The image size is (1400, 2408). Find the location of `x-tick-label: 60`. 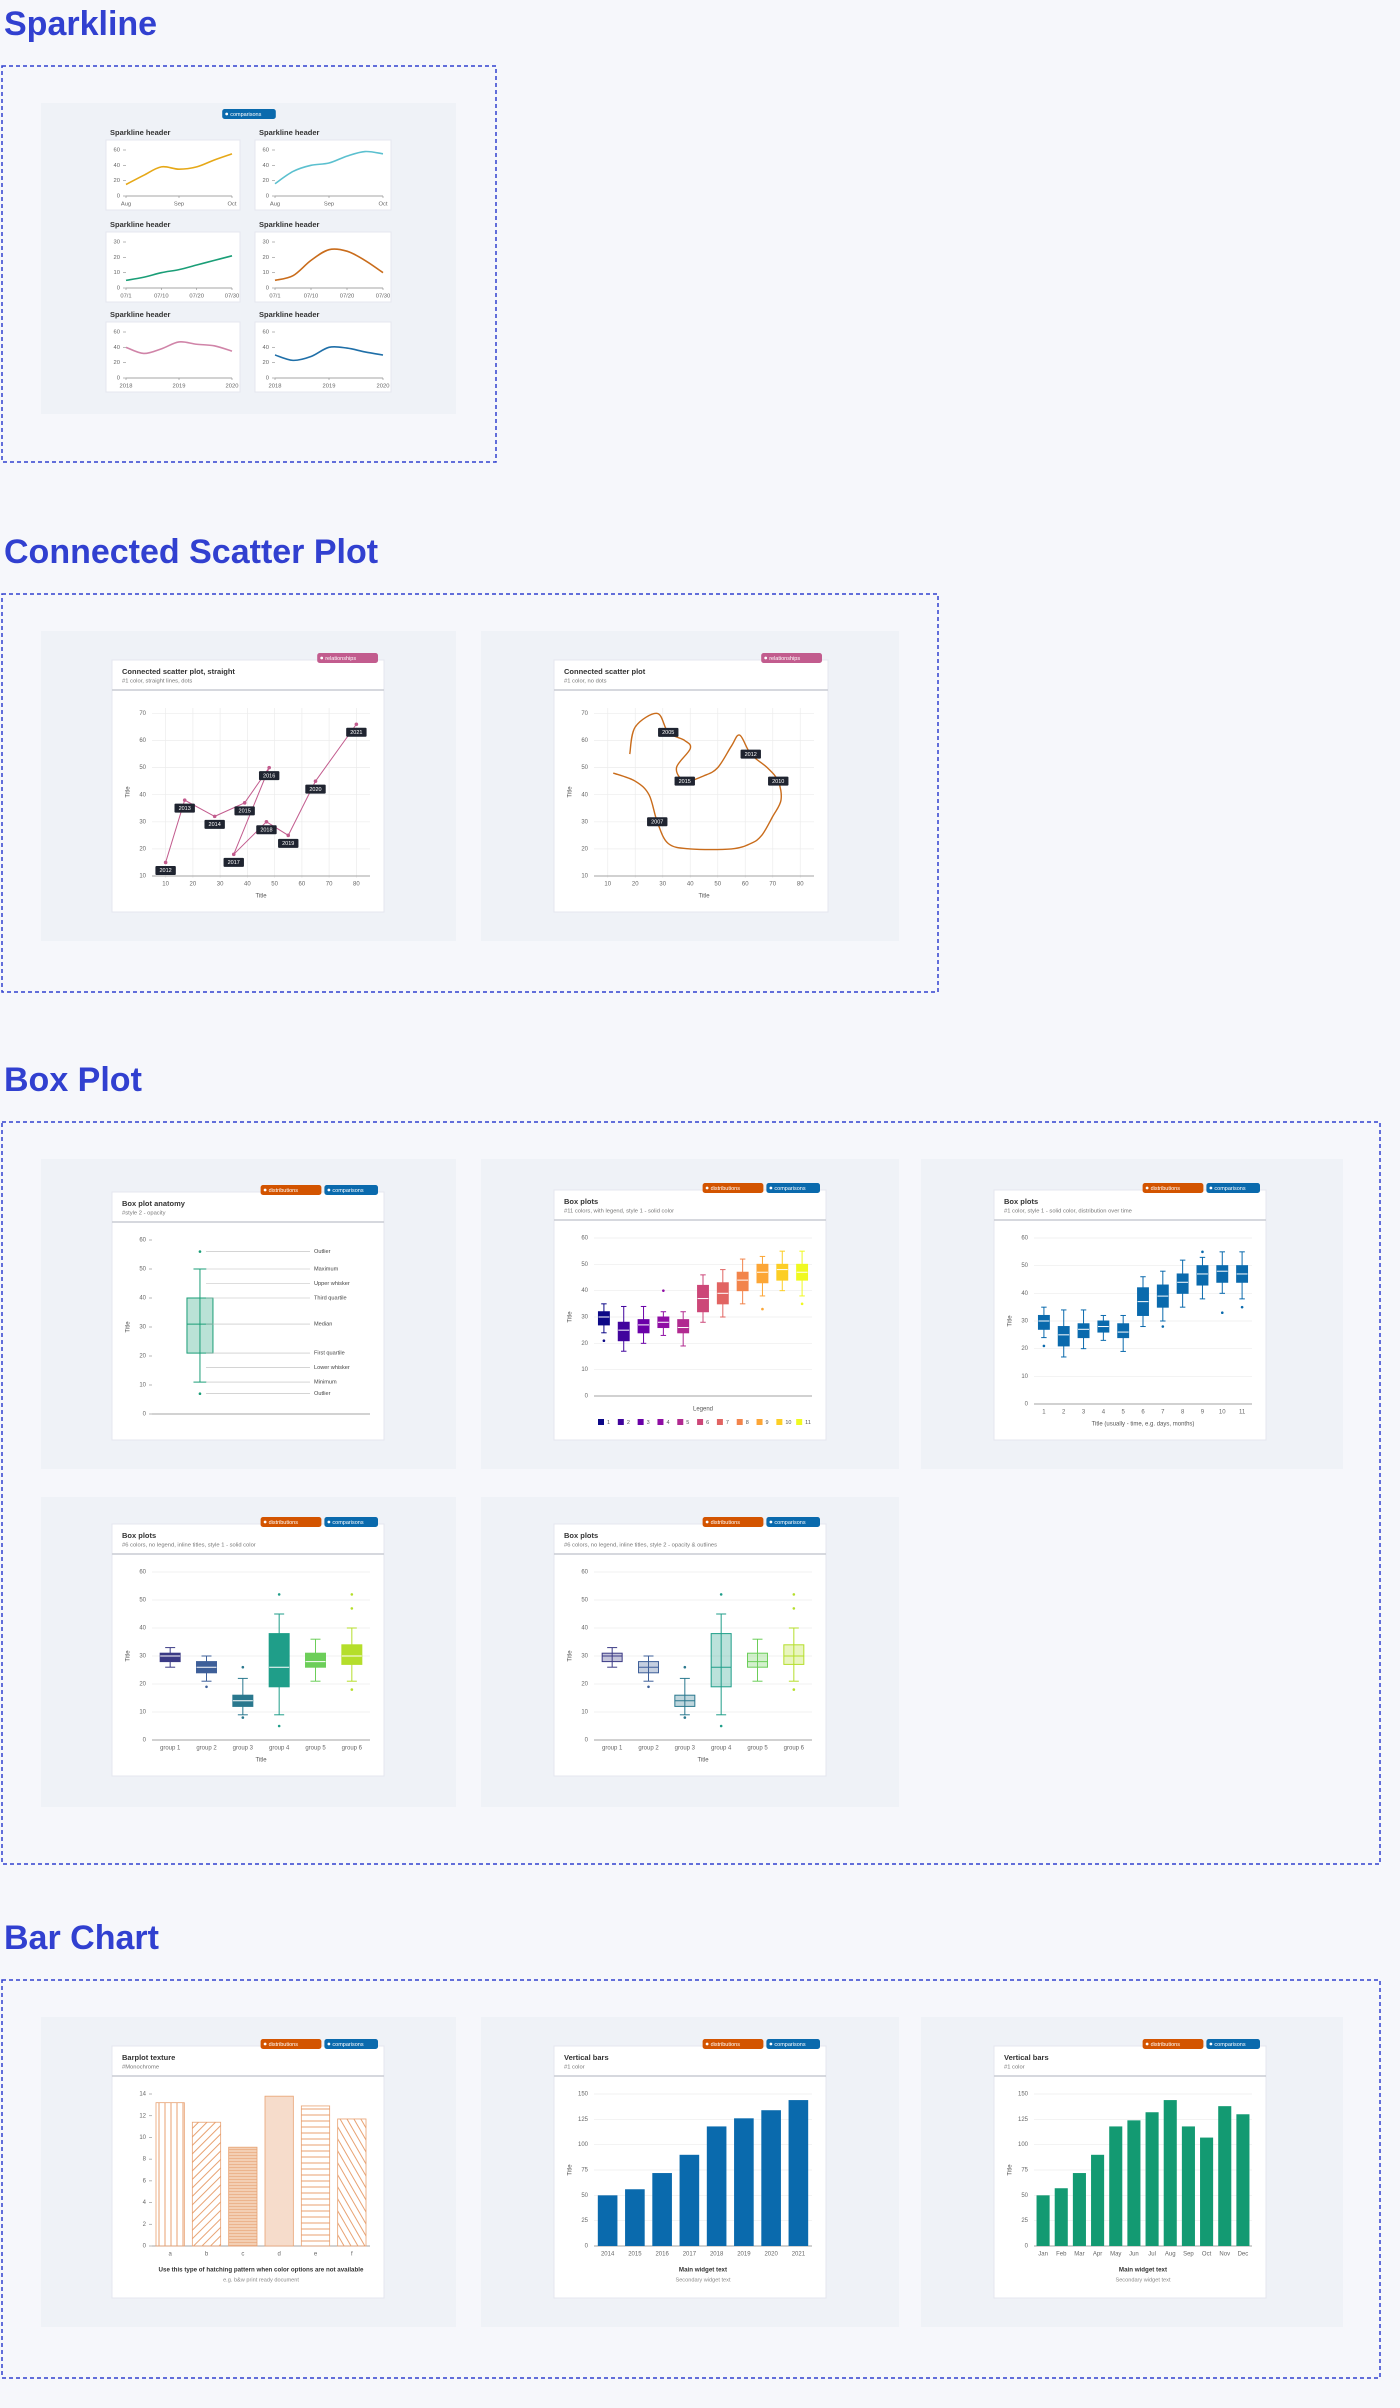

x-tick-label: 60 is located at coordinates (745, 885).